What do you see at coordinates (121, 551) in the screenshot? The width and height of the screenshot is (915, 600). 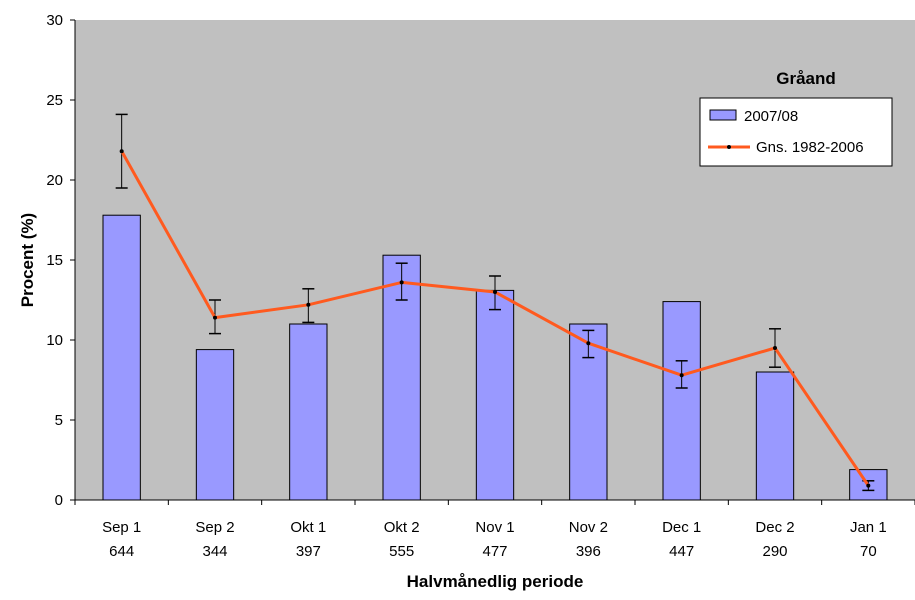 I see `x-tick-count: 644` at bounding box center [121, 551].